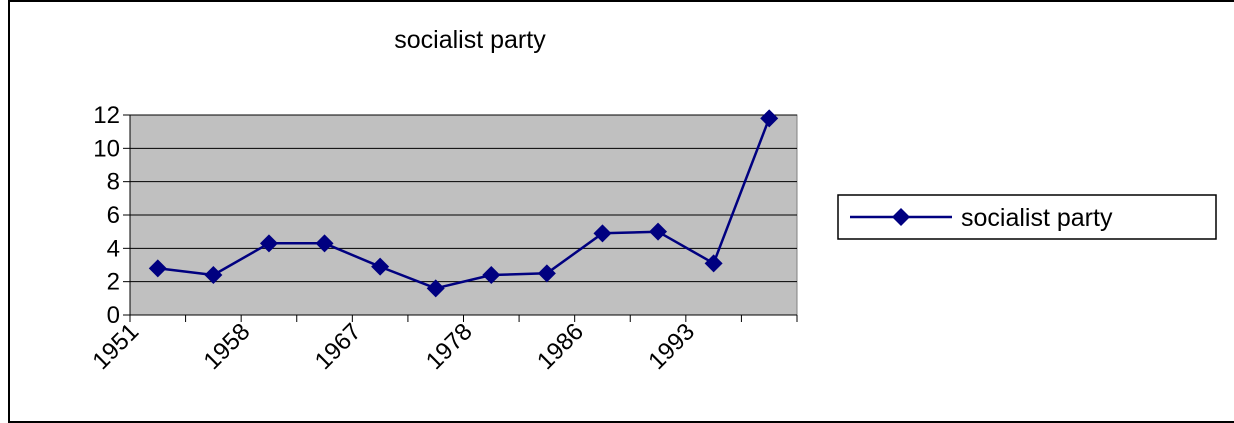 Image resolution: width=1234 pixels, height=423 pixels. I want to click on x-tick-label: 1967, so click(338, 346).